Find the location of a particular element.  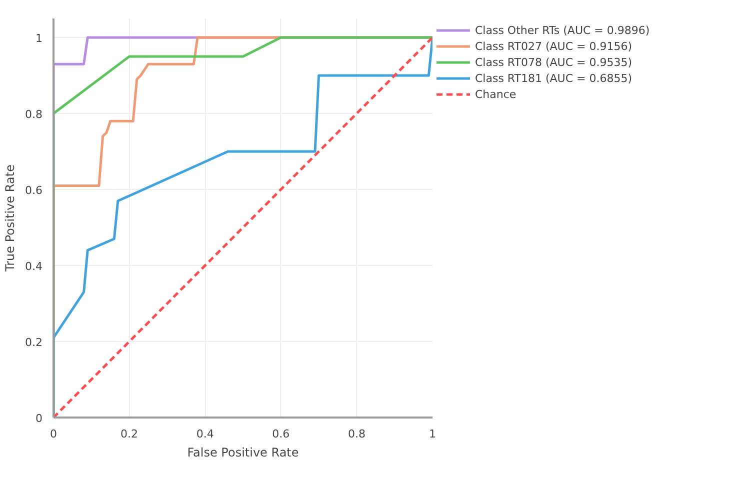

x-tick-label: 0.8 is located at coordinates (357, 434).